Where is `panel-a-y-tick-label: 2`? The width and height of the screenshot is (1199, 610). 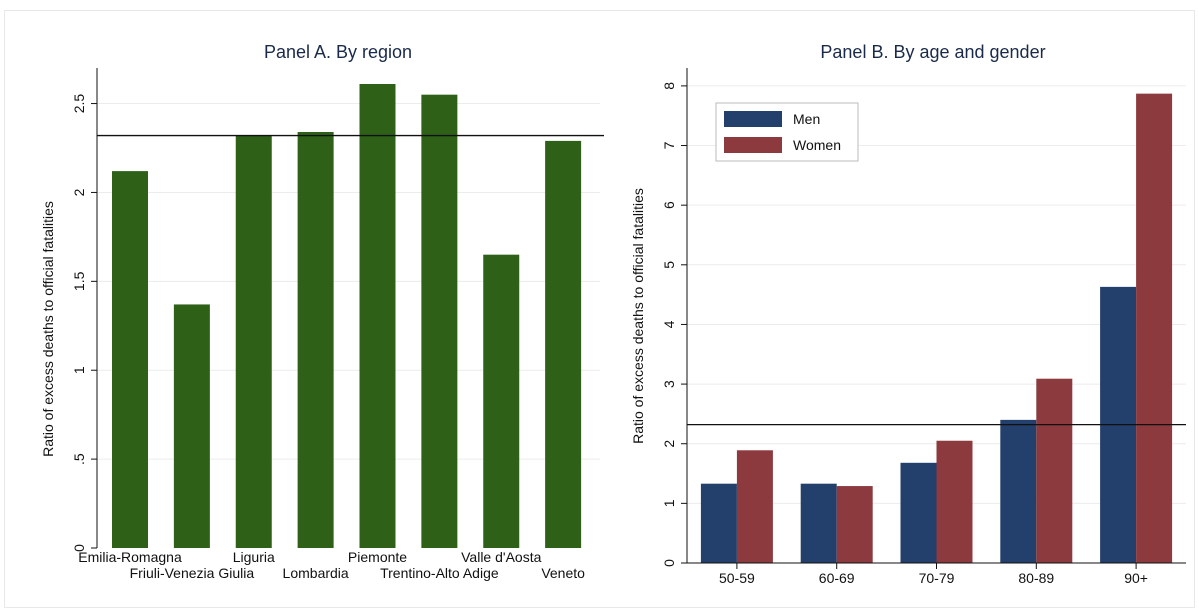 panel-a-y-tick-label: 2 is located at coordinates (79, 192).